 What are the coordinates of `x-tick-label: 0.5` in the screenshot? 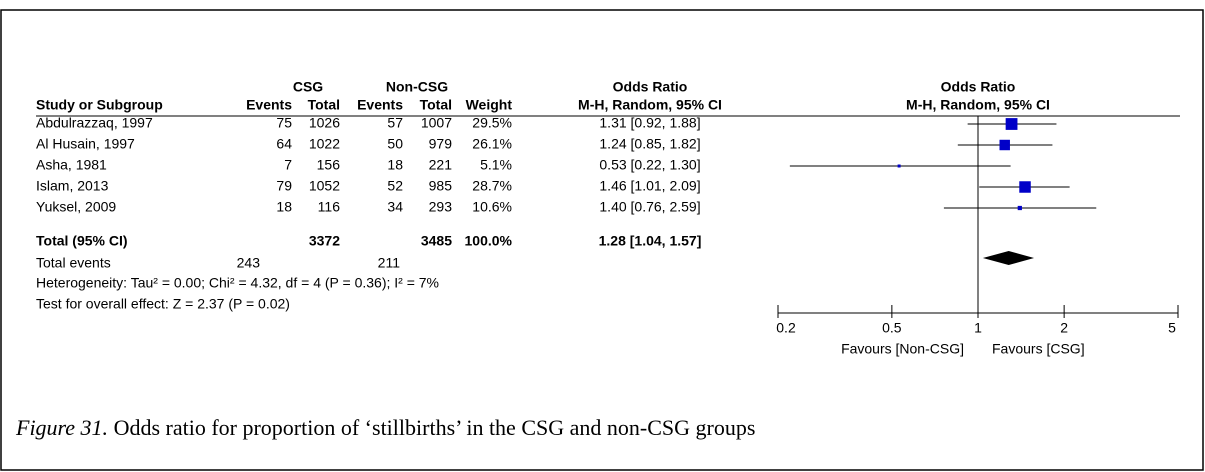 It's located at (892, 328).